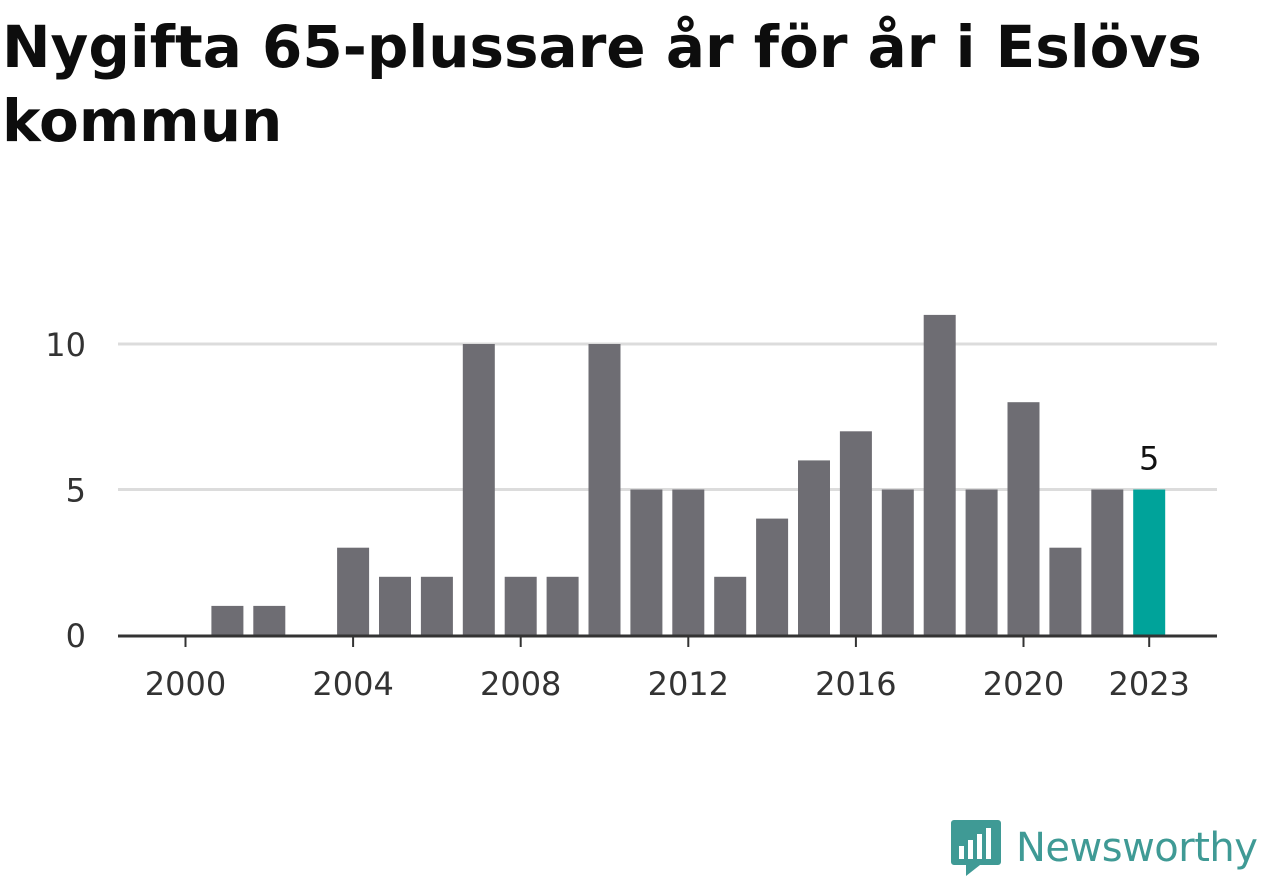  Describe the element at coordinates (1137, 848) in the screenshot. I see `brand-name: Newsworthy` at that location.